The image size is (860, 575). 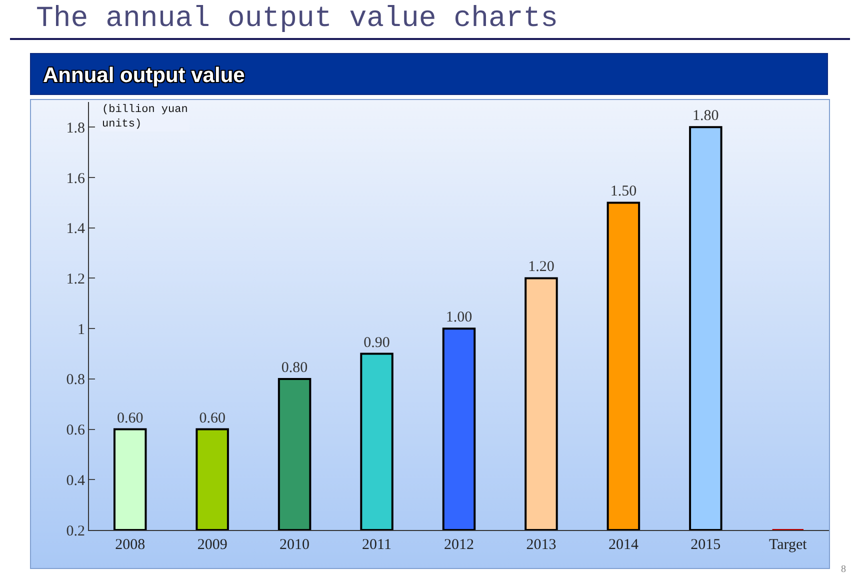 I want to click on y-tick-label: 0.4, so click(x=76, y=480).